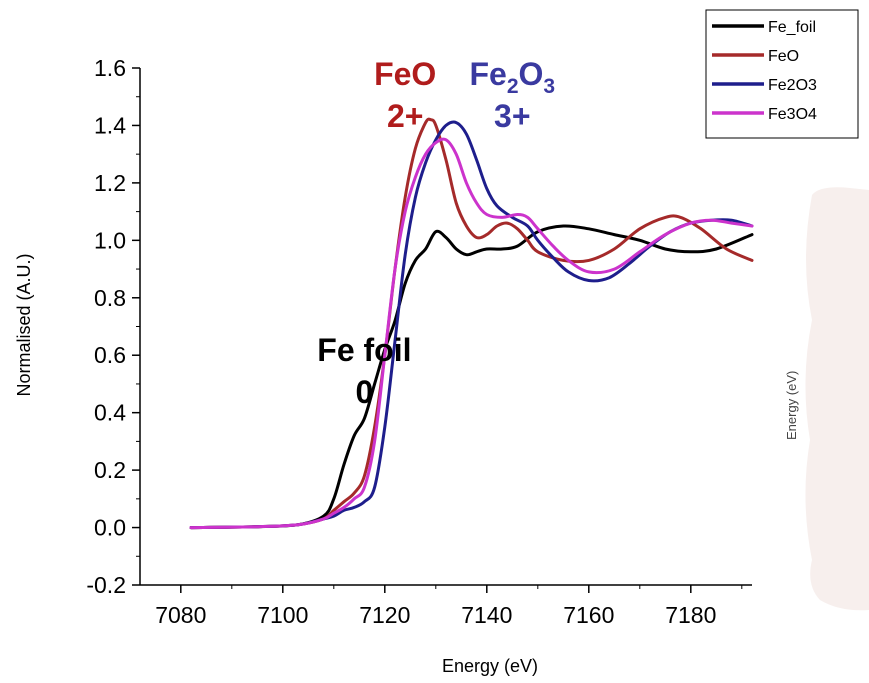 The height and width of the screenshot is (683, 869). Describe the element at coordinates (792, 114) in the screenshot. I see `legend-label: Fe3O4` at that location.